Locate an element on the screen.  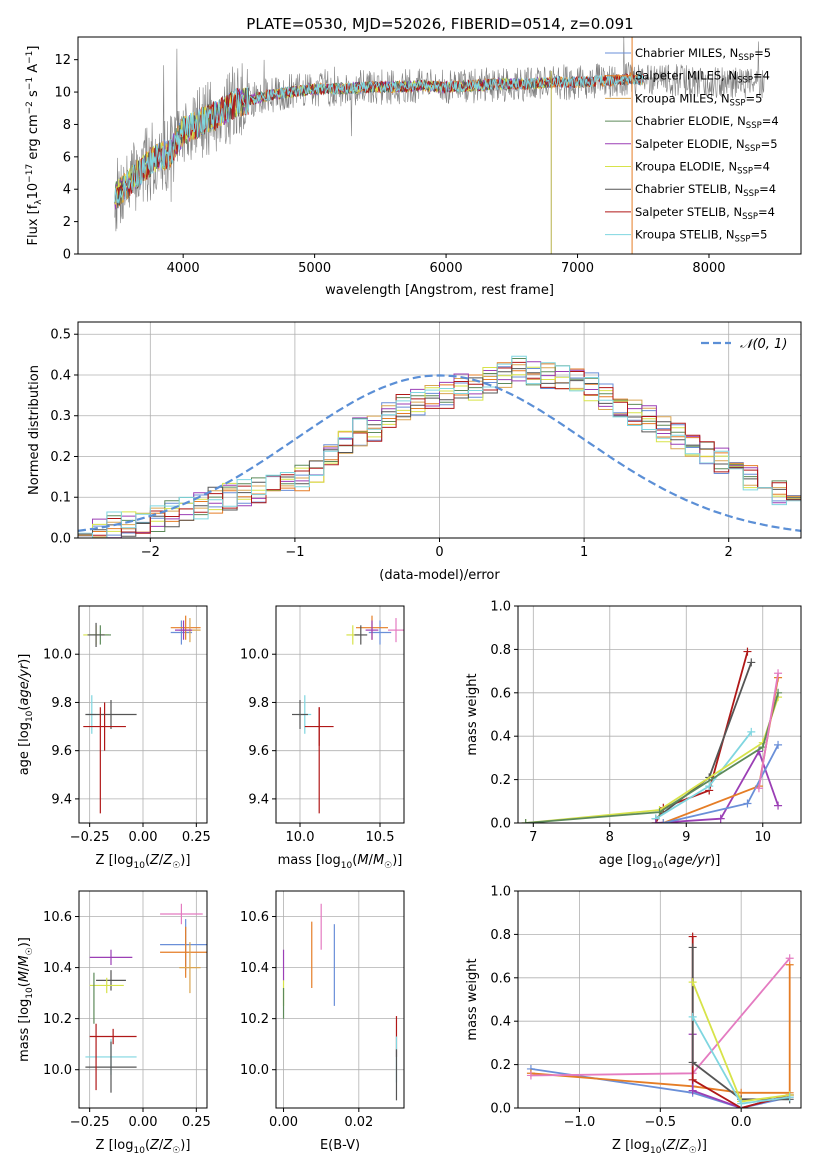
y-axis-label: mass [log10(M/M☉)] is located at coordinates (26, 999).